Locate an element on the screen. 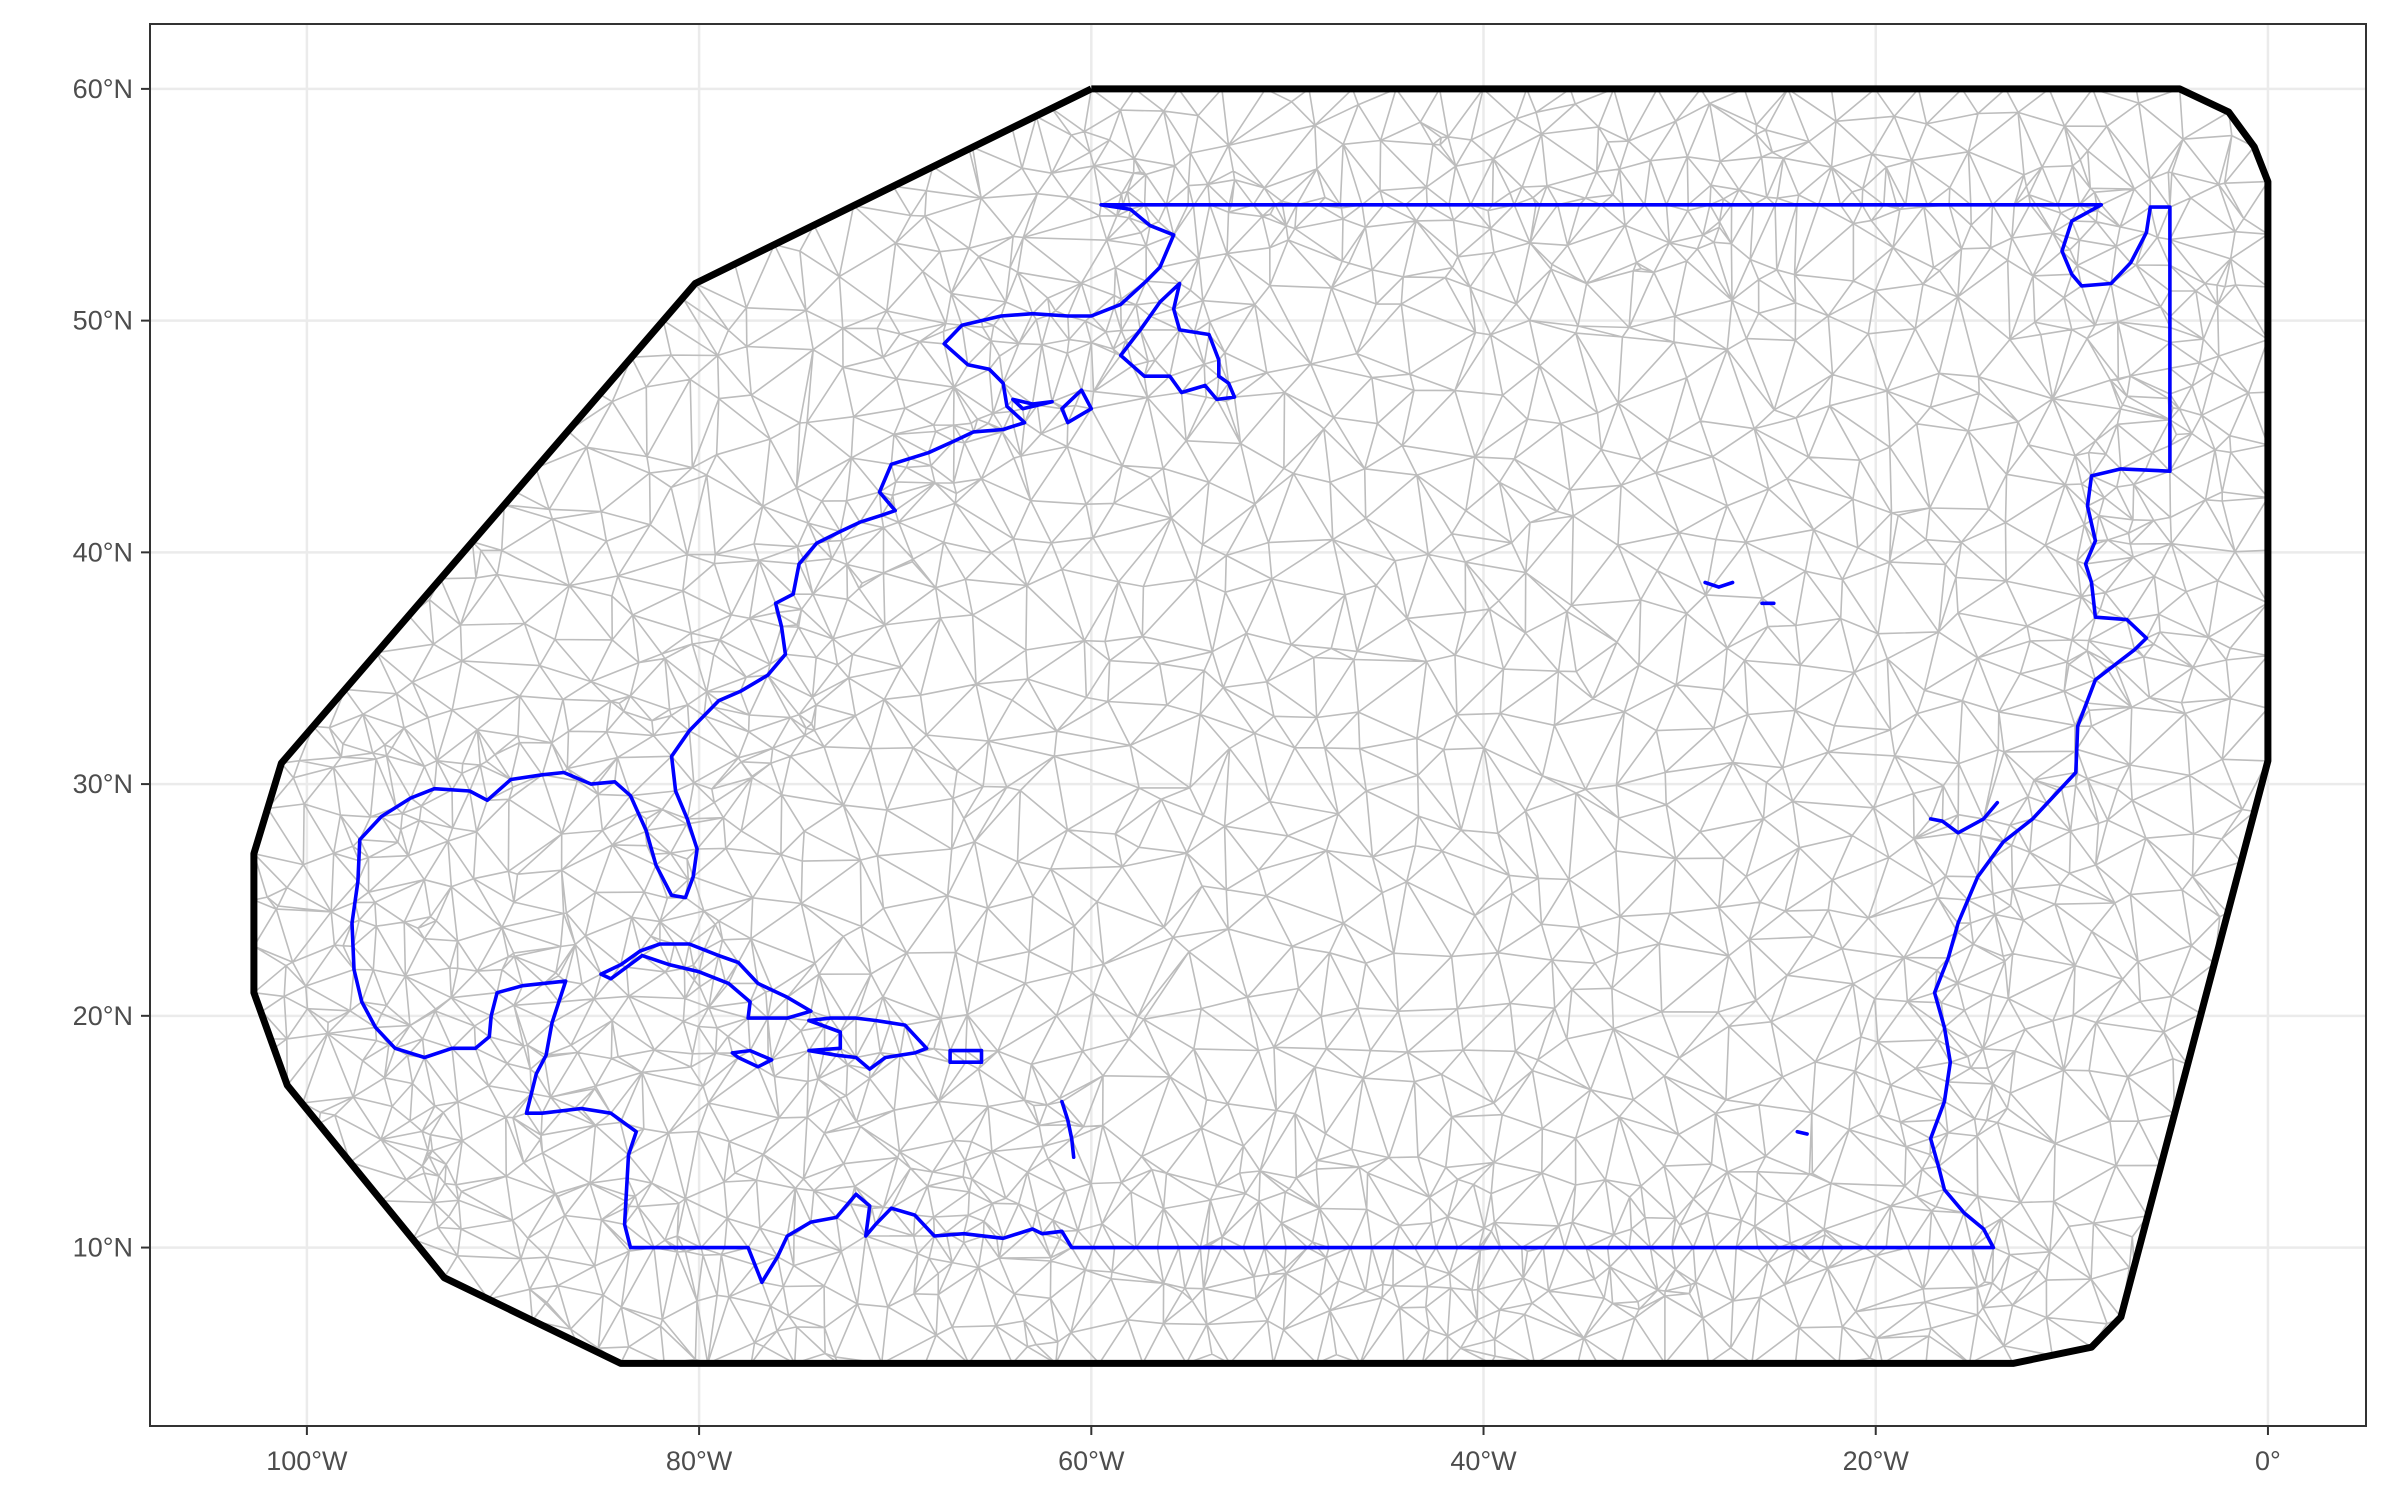 This screenshot has width=2400, height=1500. y-tick-label: 10°N is located at coordinates (103, 1248).